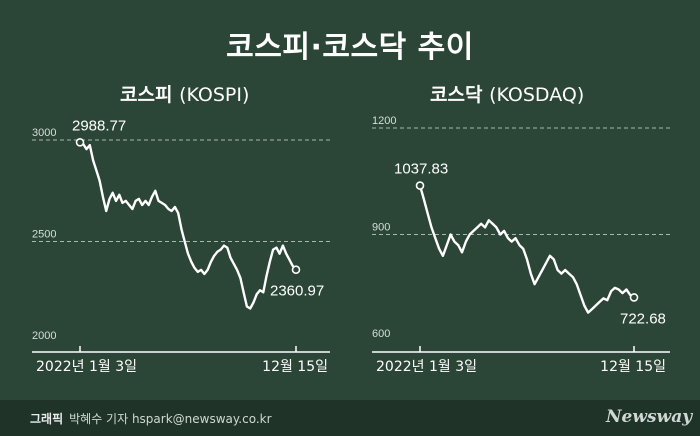 This screenshot has height=436, width=700. Describe the element at coordinates (188, 225) in the screenshot. I see `kospi-series-line` at that location.